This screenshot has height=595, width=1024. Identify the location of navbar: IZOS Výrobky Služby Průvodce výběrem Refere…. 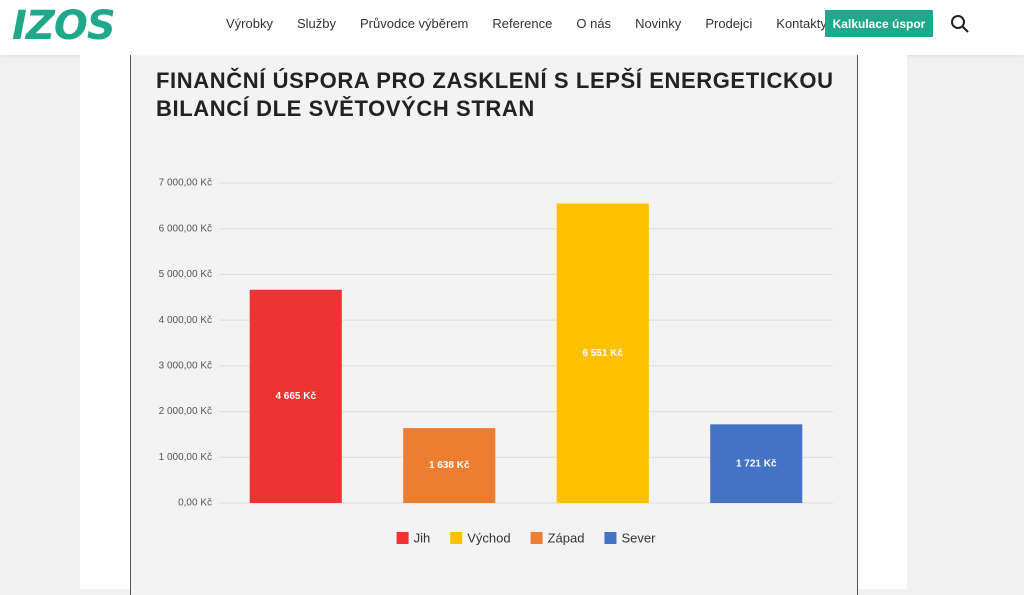
(512, 27).